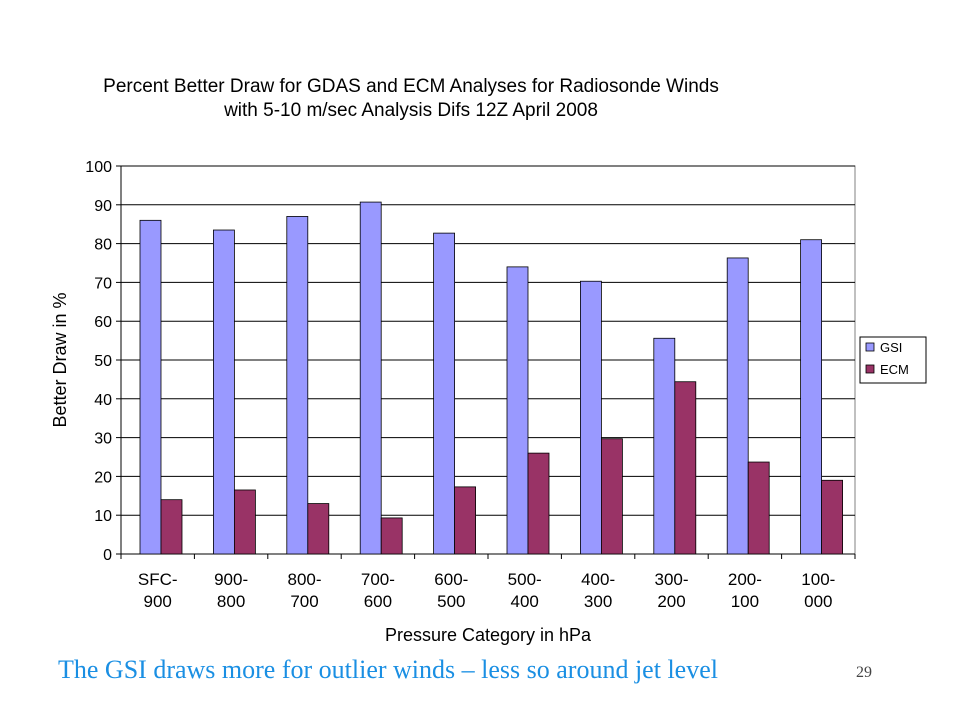  I want to click on y-tick-label: 50, so click(103, 361).